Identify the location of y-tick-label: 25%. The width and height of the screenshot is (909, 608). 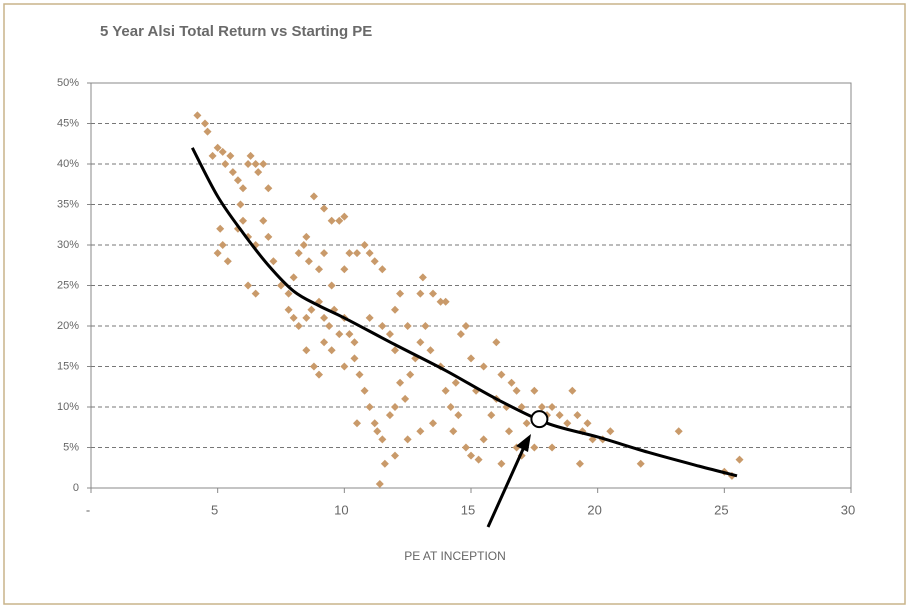
(68, 285).